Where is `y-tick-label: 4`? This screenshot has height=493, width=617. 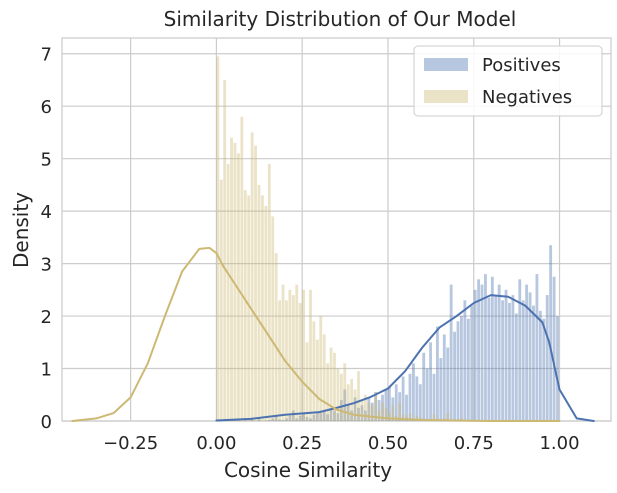
y-tick-label: 4 is located at coordinates (46, 212).